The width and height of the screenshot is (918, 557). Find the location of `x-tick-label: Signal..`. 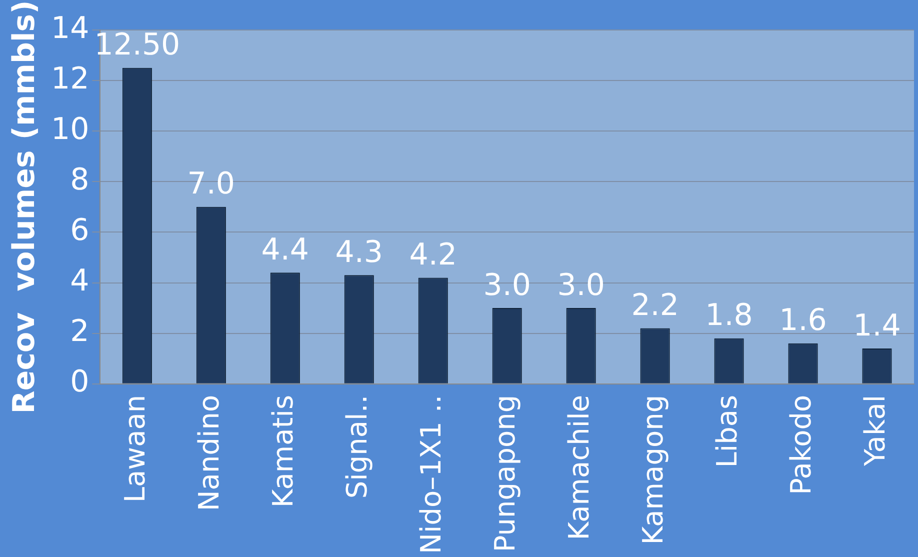

x-tick-label: Signal.. is located at coordinates (357, 446).